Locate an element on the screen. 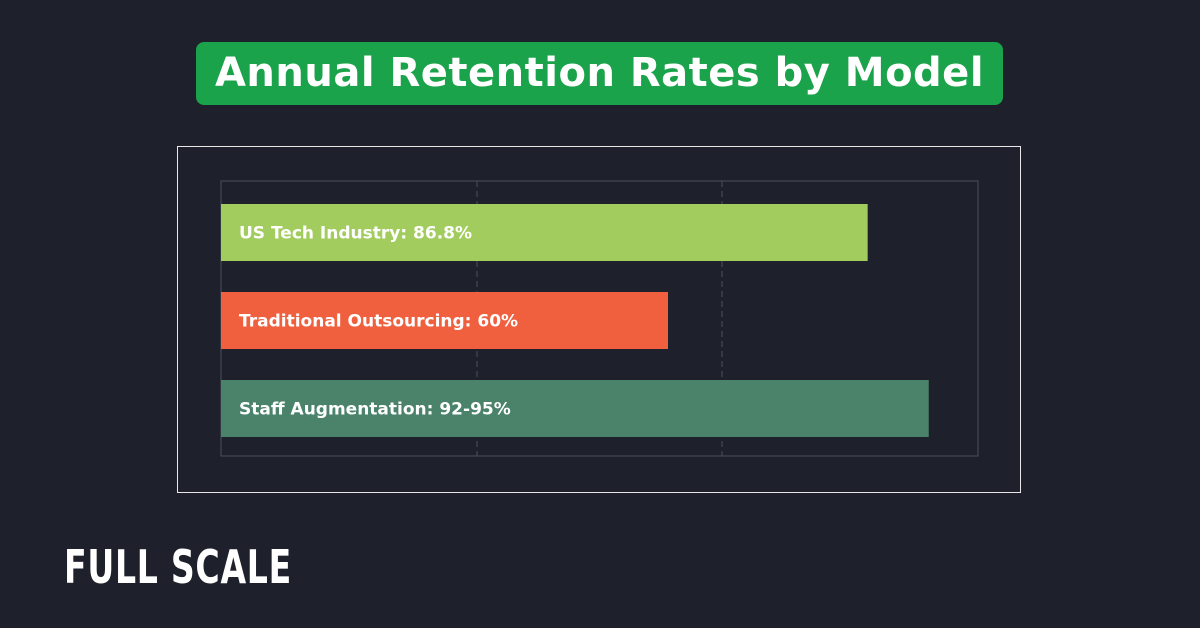  bar-traditional-outsourcing is located at coordinates (444, 320).